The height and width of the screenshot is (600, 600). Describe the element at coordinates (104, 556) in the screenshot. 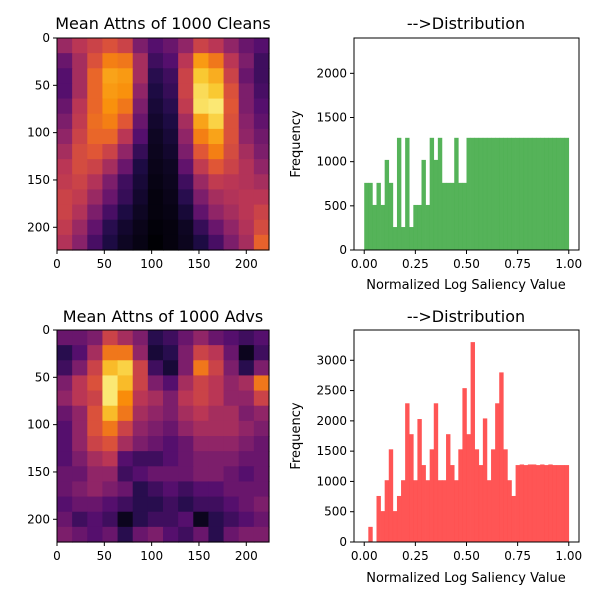

I see `x-tick-label: 50` at that location.